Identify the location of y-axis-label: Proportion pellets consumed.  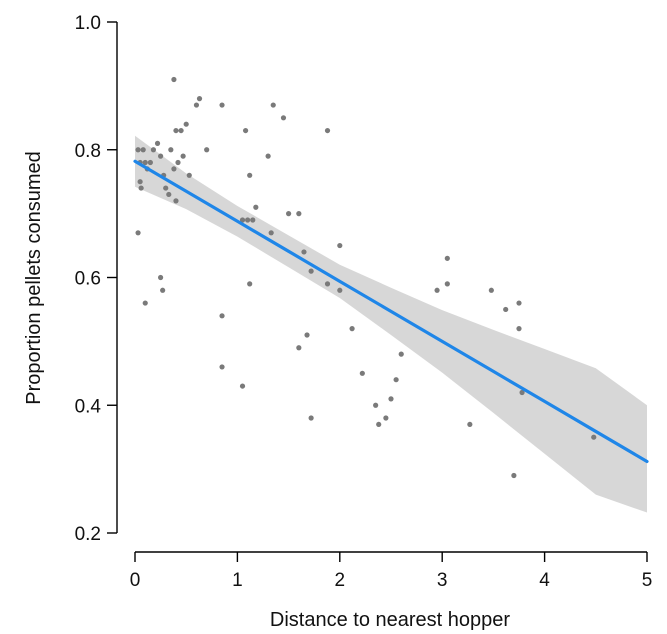
(34, 277).